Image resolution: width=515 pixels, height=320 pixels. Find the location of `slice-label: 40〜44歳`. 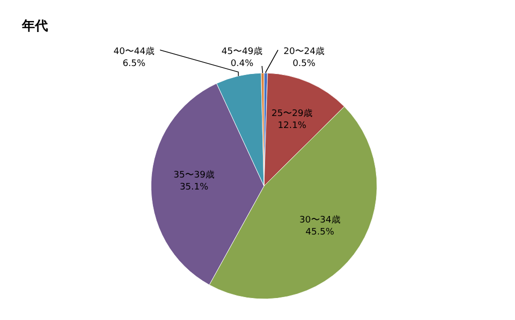

slice-label: 40〜44歳 is located at coordinates (134, 51).